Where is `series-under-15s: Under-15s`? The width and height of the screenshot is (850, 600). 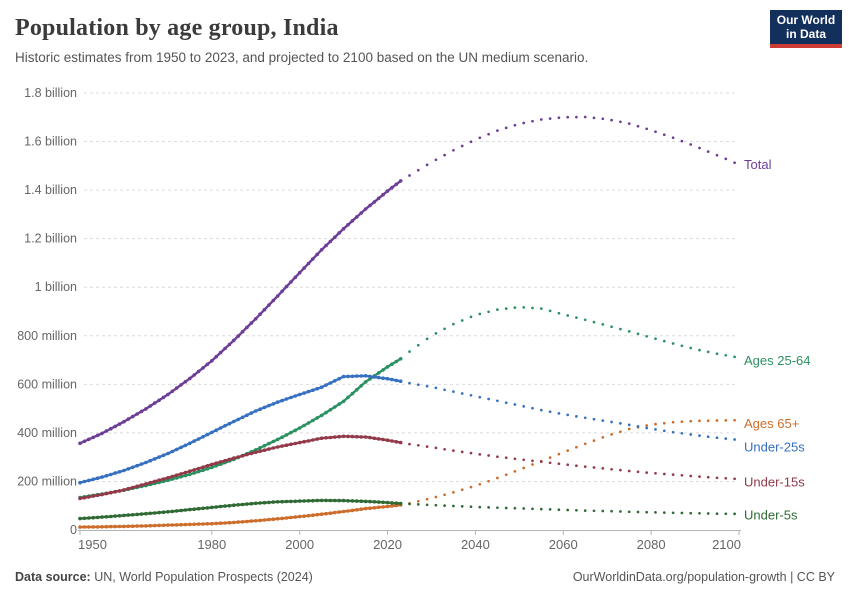
series-under-15s: Under-15s is located at coordinates (441, 467).